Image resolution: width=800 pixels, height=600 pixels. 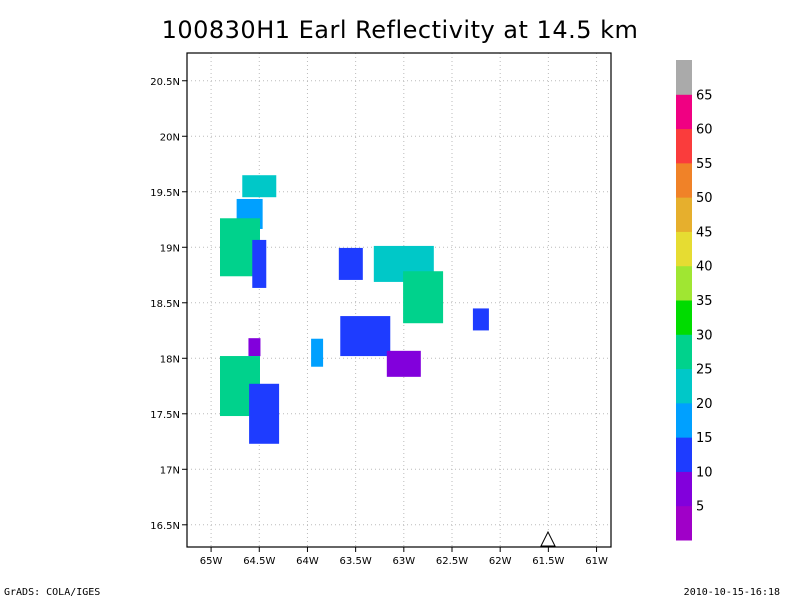 What do you see at coordinates (704, 472) in the screenshot?
I see `colorbar-label: 10` at bounding box center [704, 472].